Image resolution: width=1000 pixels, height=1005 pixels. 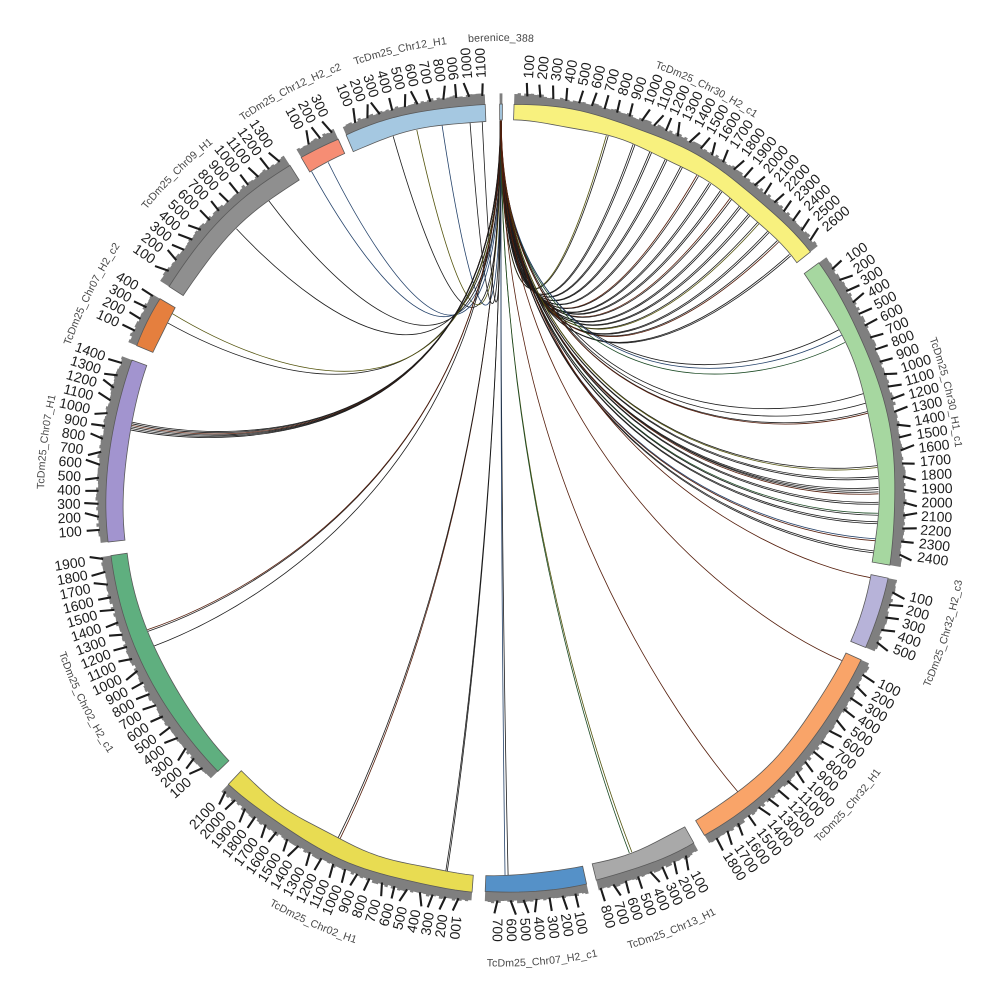 I want to click on svg-text: 700, so click(x=498, y=930).